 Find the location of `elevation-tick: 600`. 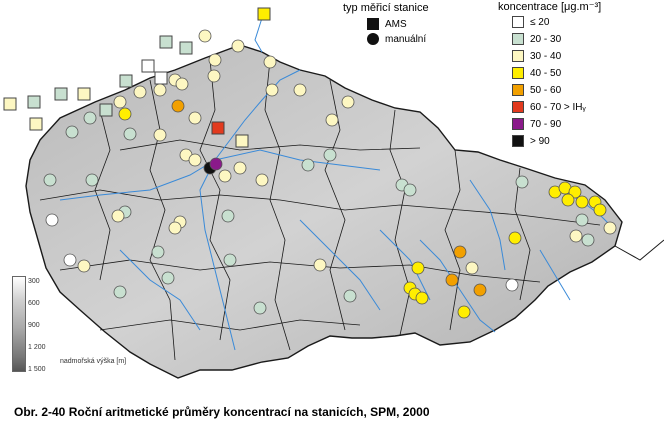

elevation-tick: 600 is located at coordinates (34, 303).